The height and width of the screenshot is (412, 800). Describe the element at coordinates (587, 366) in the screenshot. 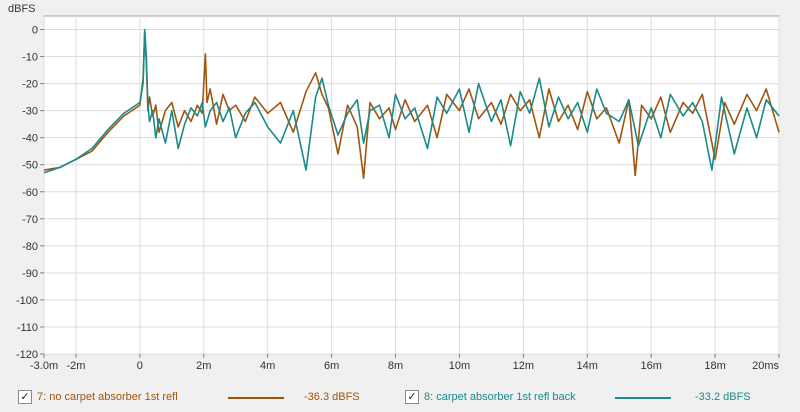

I see `x-tick-label: 14m` at that location.